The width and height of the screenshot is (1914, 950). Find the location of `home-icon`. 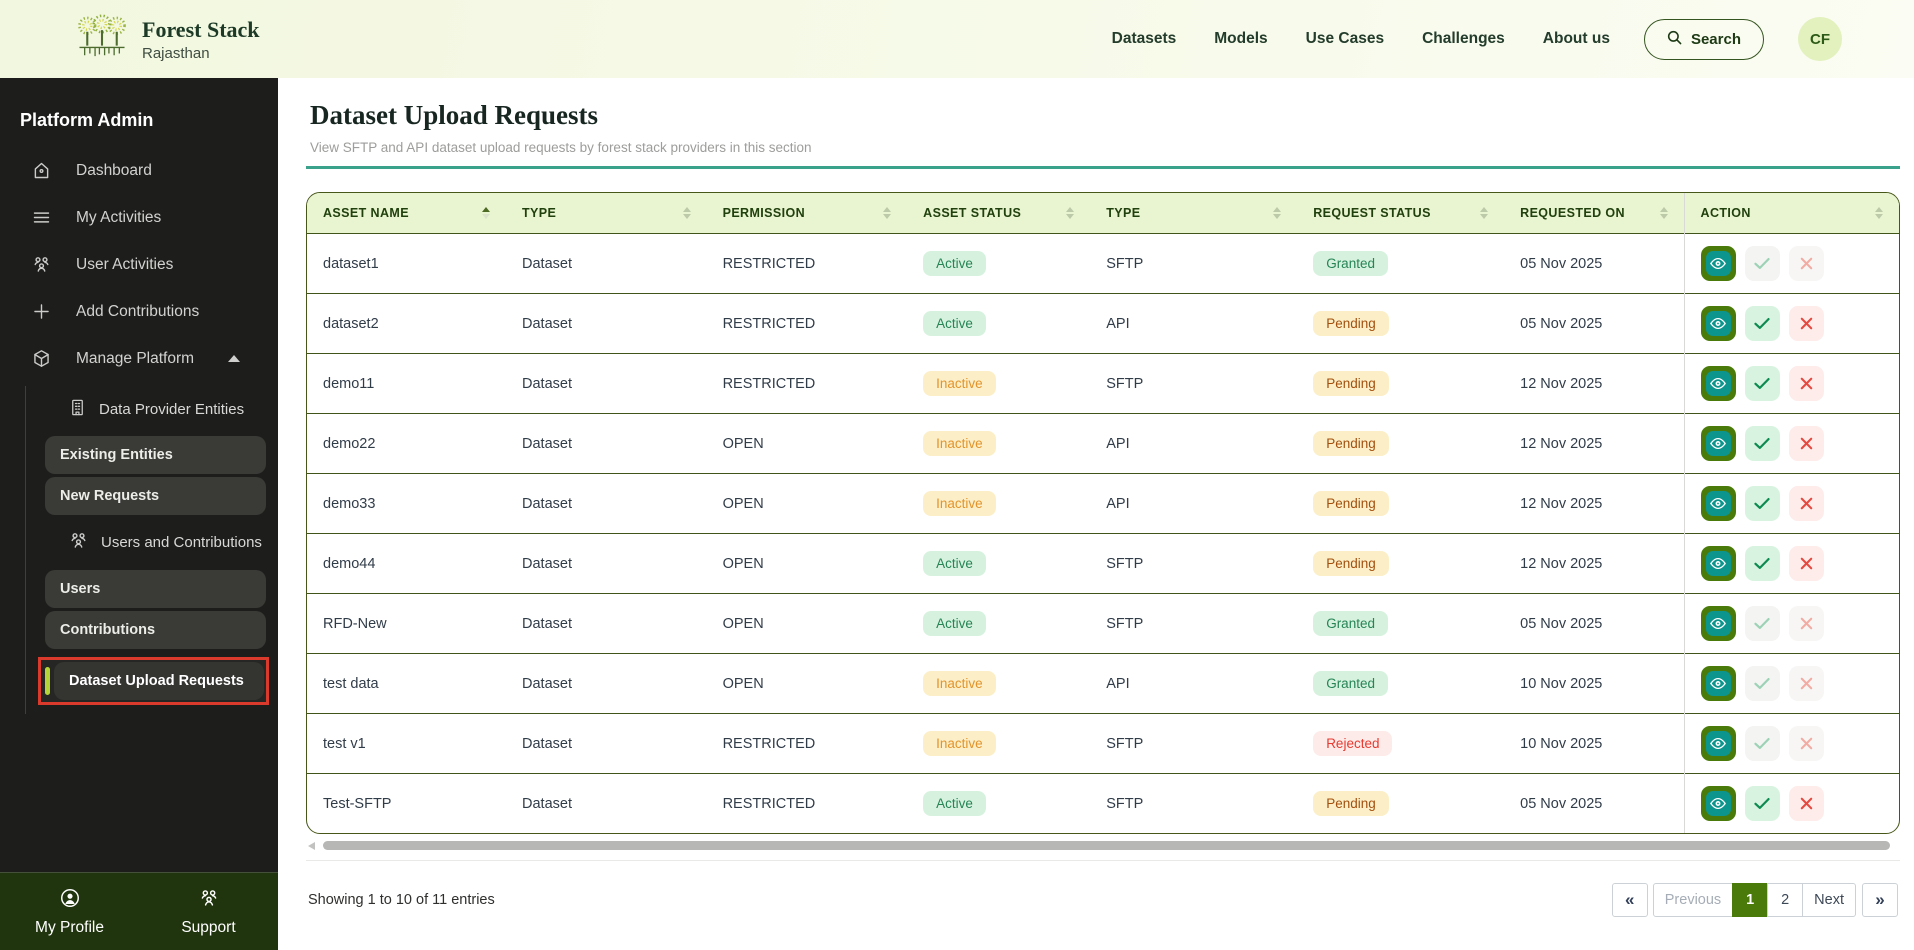

home-icon is located at coordinates (41, 170).